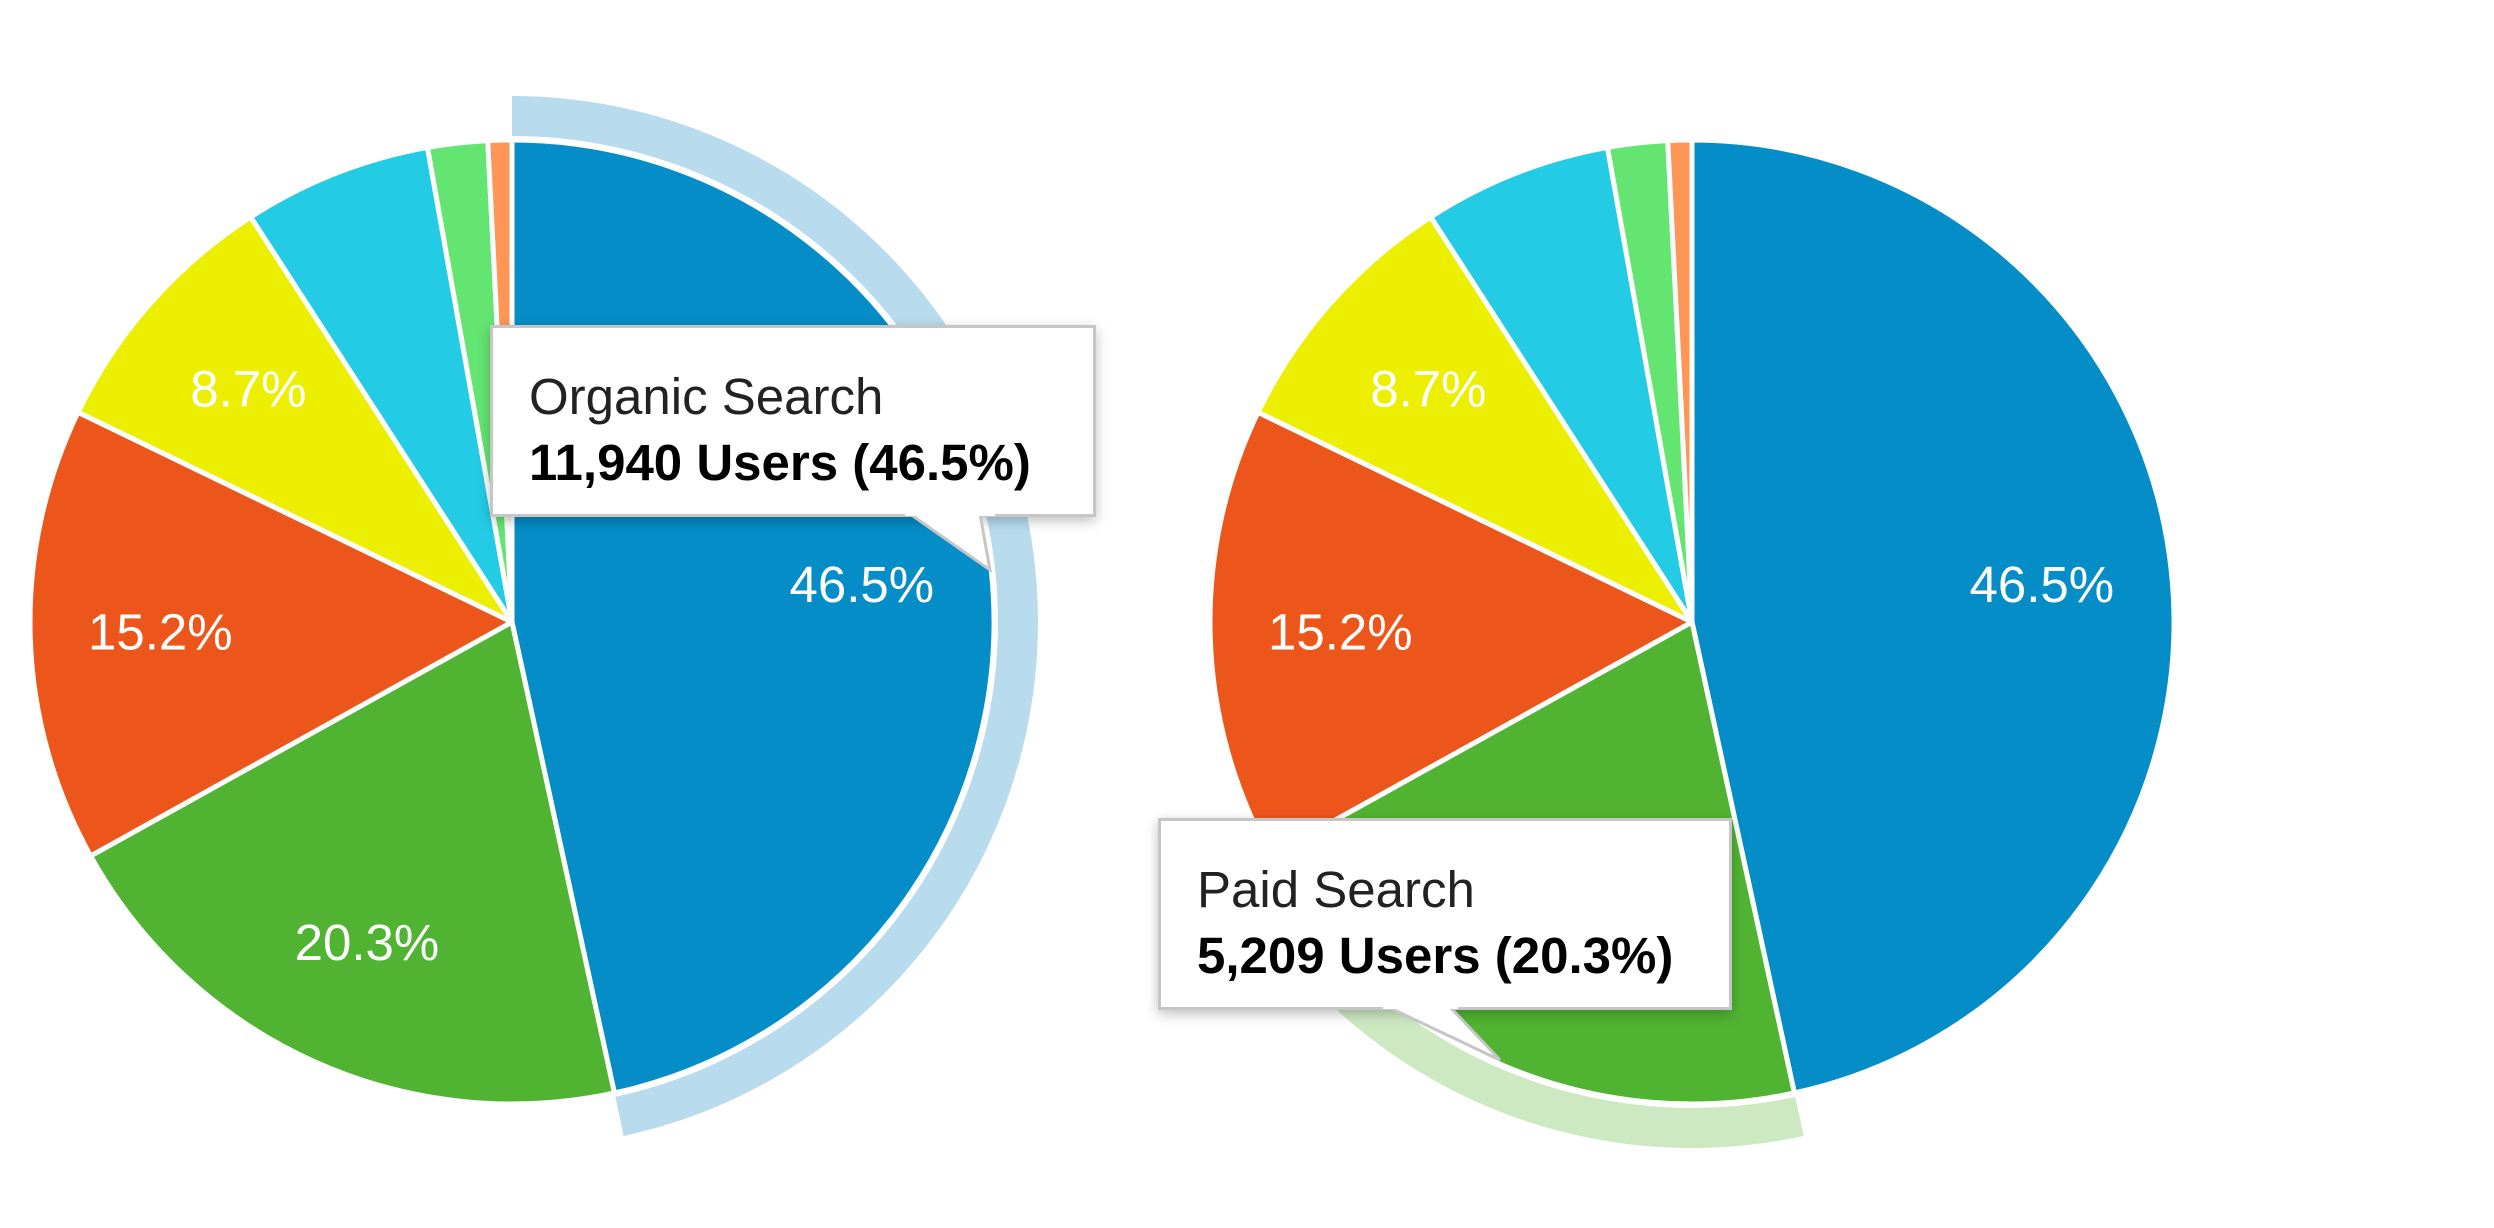 The height and width of the screenshot is (1228, 2494). Describe the element at coordinates (1435, 955) in the screenshot. I see `tooltip-value: 5,209 Users (20.3%)` at that location.